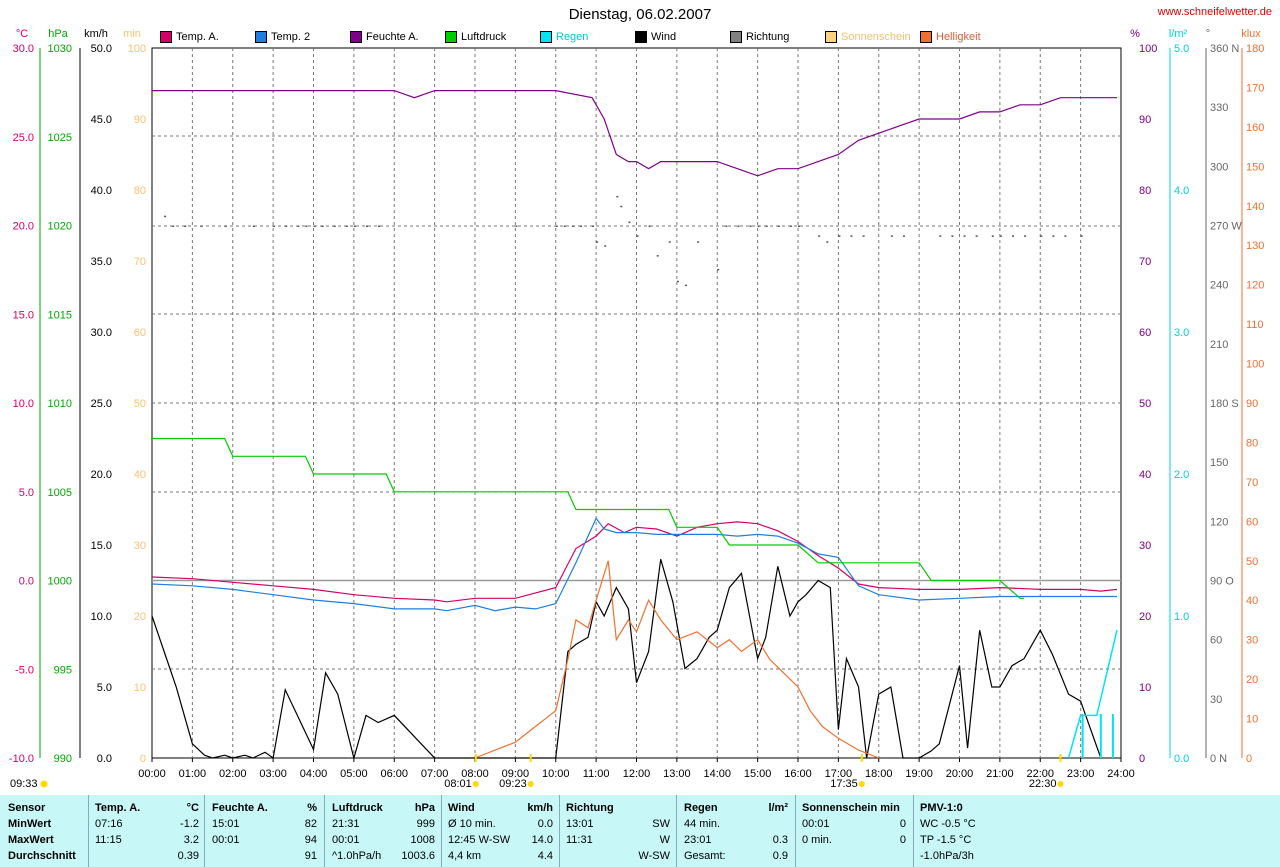 This screenshot has height=867, width=1280. What do you see at coordinates (758, 774) in the screenshot?
I see `time-tick: 15:00` at bounding box center [758, 774].